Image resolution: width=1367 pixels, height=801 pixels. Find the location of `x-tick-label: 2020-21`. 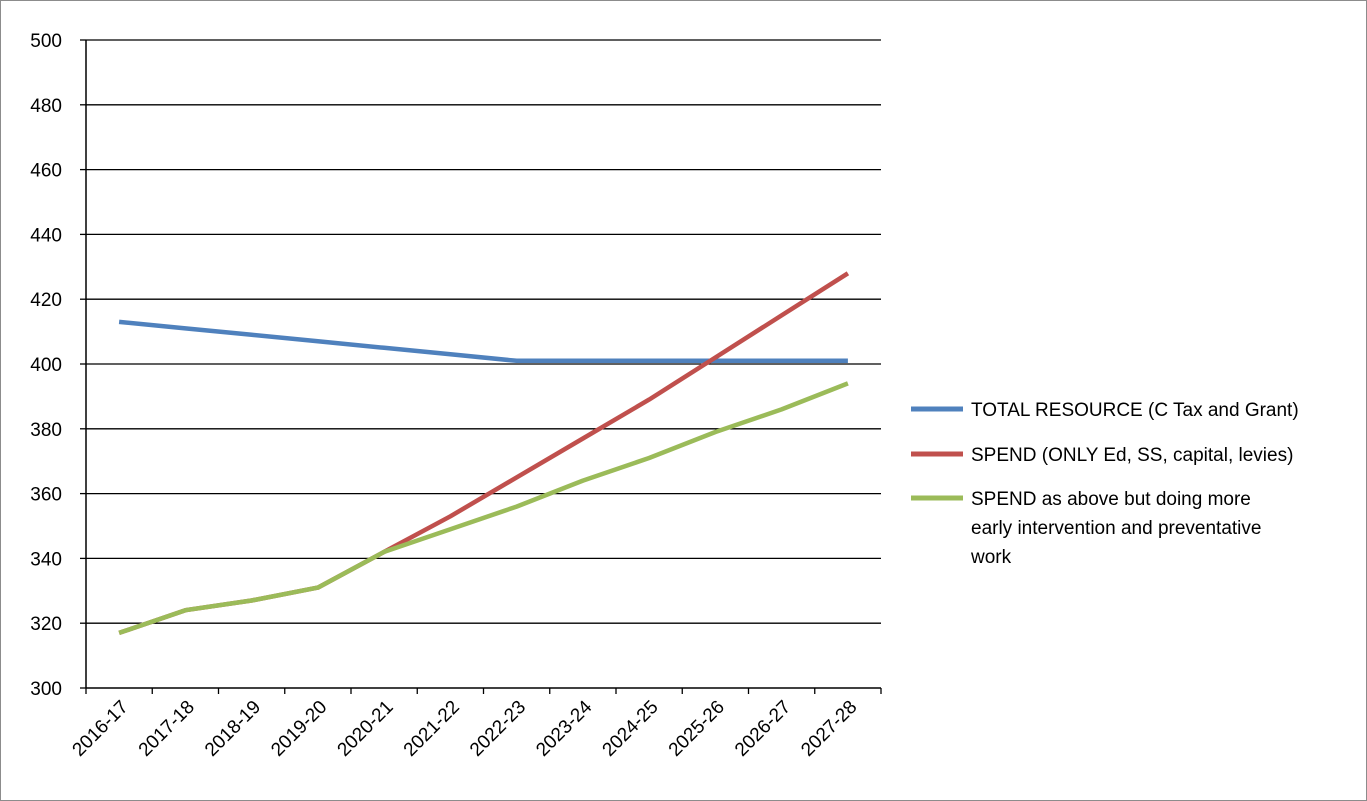

x-tick-label: 2020-21 is located at coordinates (366, 729).